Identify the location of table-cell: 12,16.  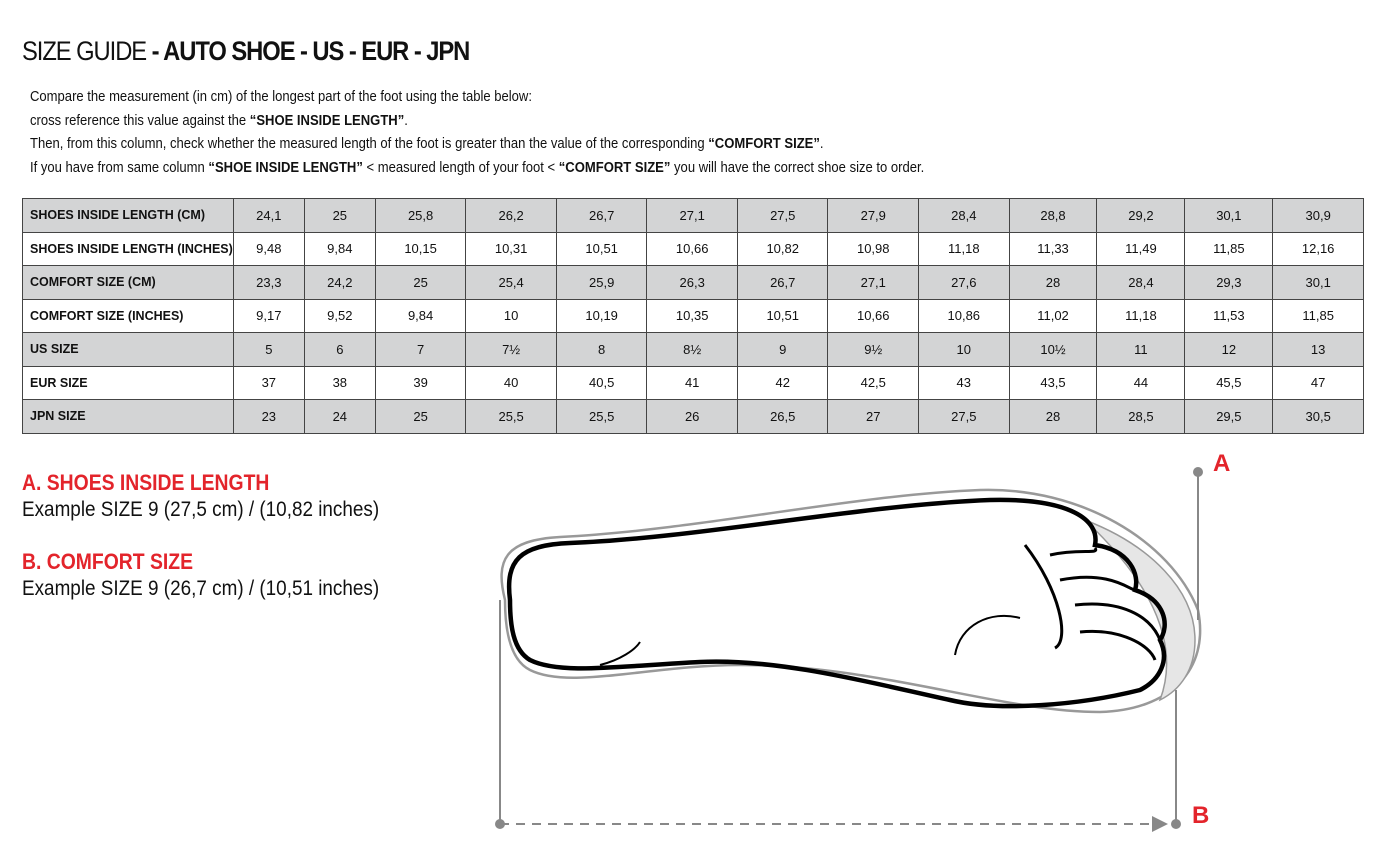
(1318, 248).